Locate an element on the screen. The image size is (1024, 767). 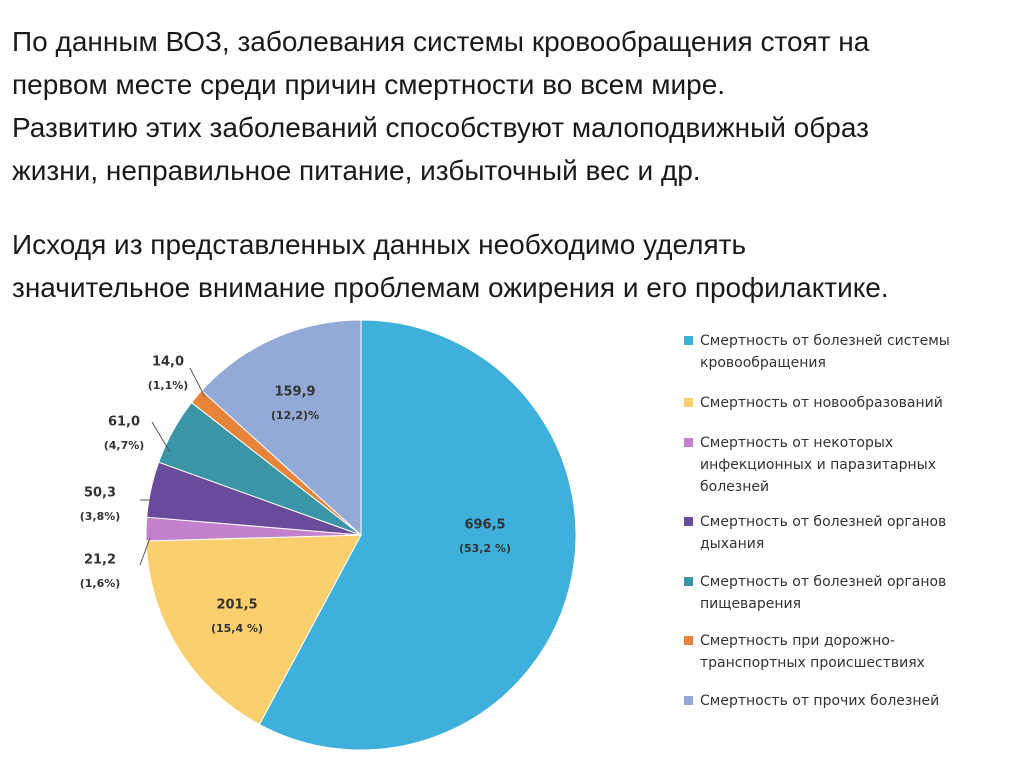
value-label: 696,5 is located at coordinates (484, 525).